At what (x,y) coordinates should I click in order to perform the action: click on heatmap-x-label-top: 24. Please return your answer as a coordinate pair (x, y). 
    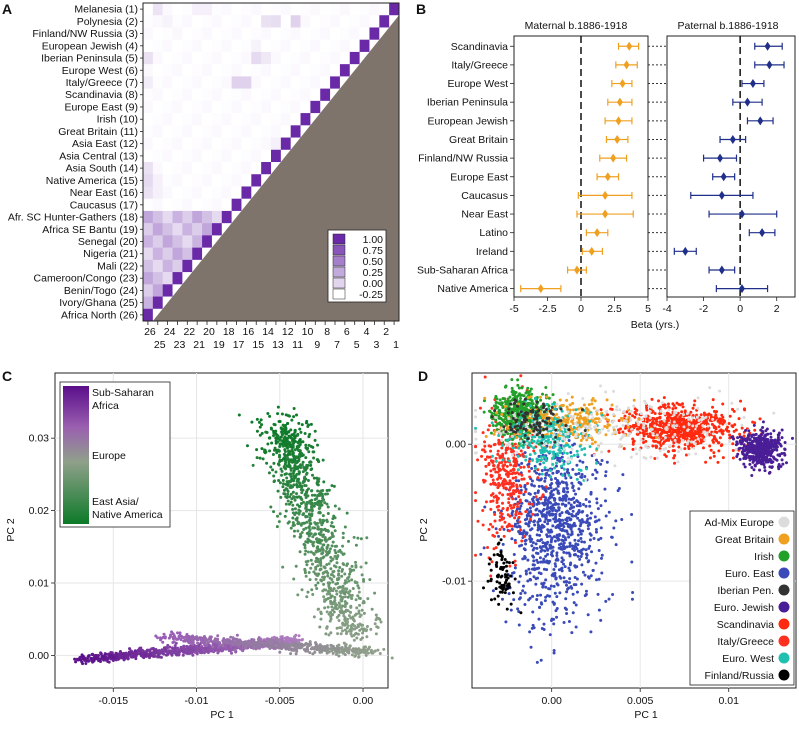
    Looking at the image, I should click on (170, 332).